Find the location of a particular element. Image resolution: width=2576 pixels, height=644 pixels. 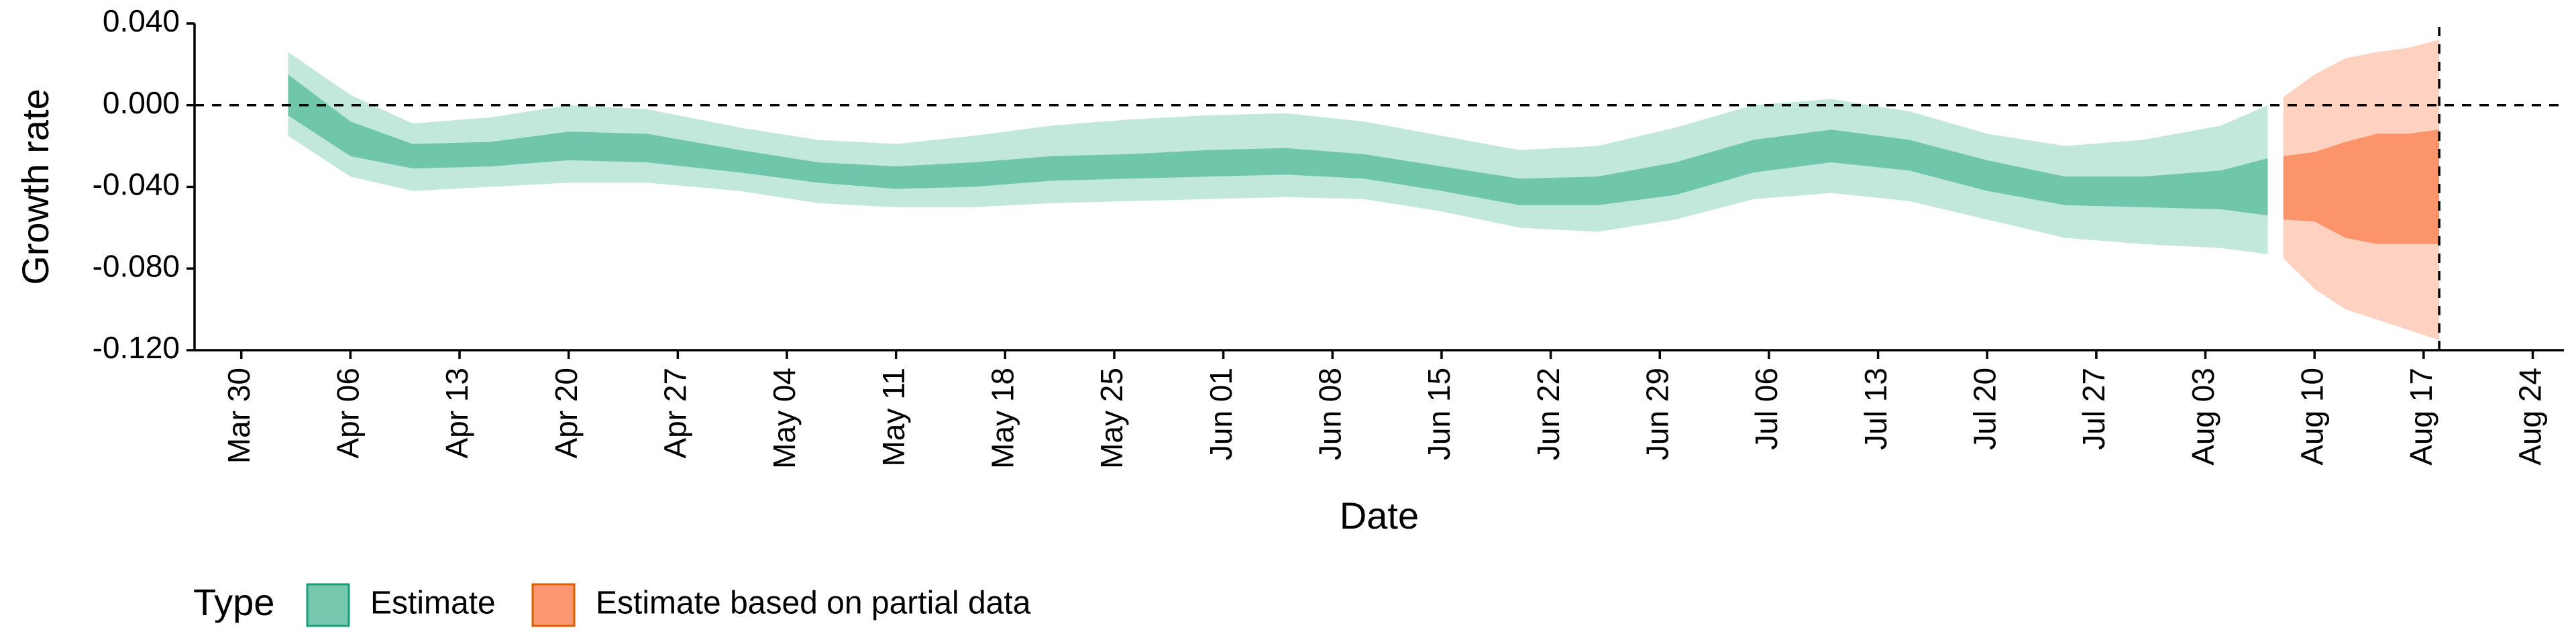

x-tick-label: May 11 is located at coordinates (893, 417).